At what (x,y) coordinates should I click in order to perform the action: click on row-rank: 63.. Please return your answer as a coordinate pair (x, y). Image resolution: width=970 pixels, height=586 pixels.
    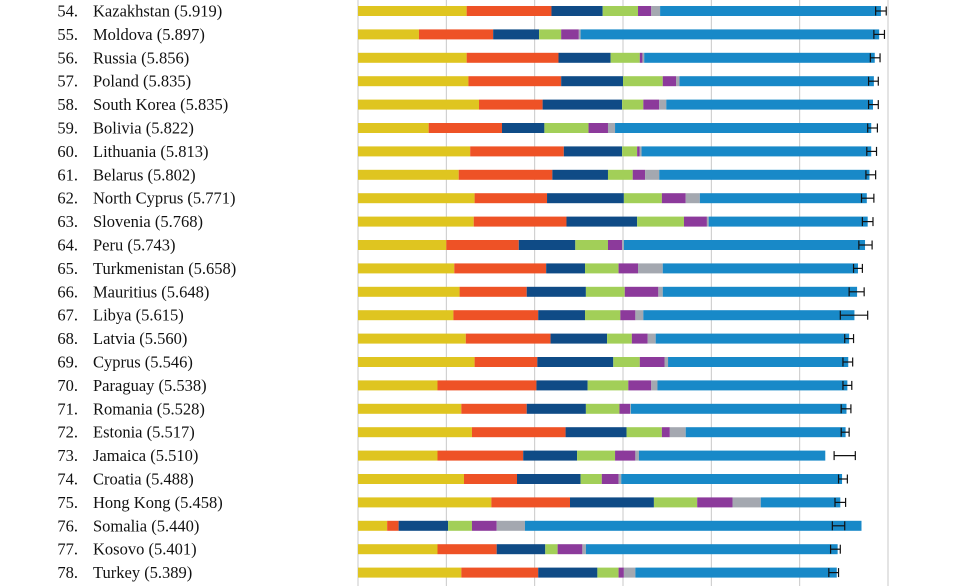
    Looking at the image, I should click on (67, 221).